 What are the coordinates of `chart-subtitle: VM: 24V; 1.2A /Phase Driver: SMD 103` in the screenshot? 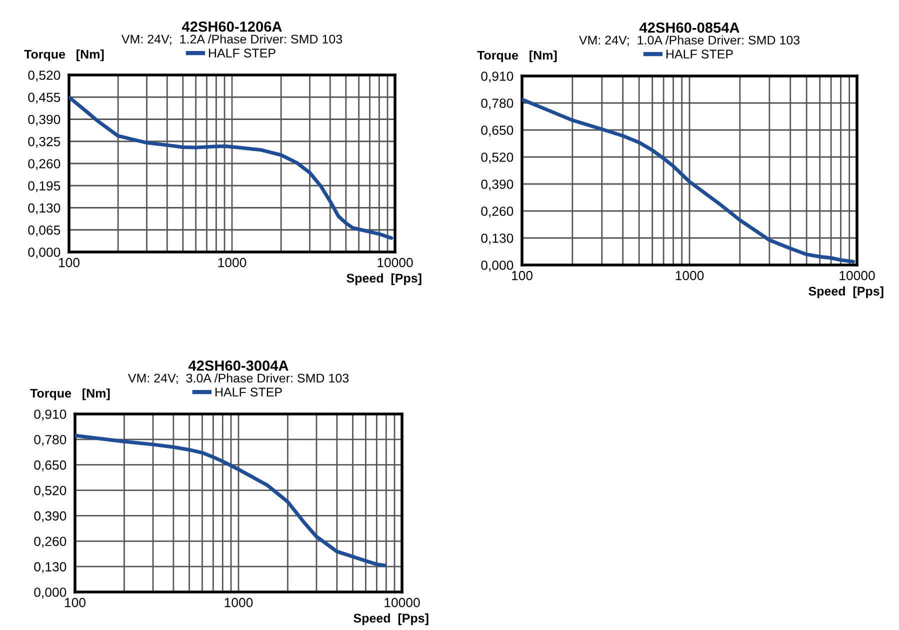 It's located at (231, 40).